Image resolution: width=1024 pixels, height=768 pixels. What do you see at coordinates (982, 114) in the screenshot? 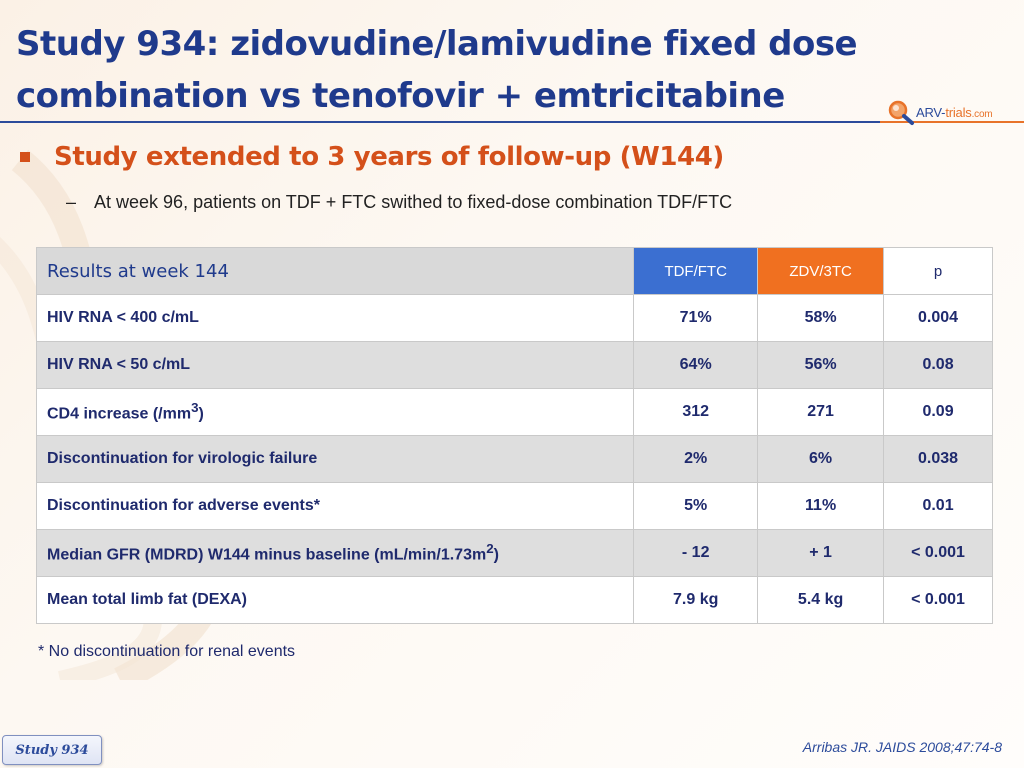
I see `logo-text-com: .com` at bounding box center [982, 114].